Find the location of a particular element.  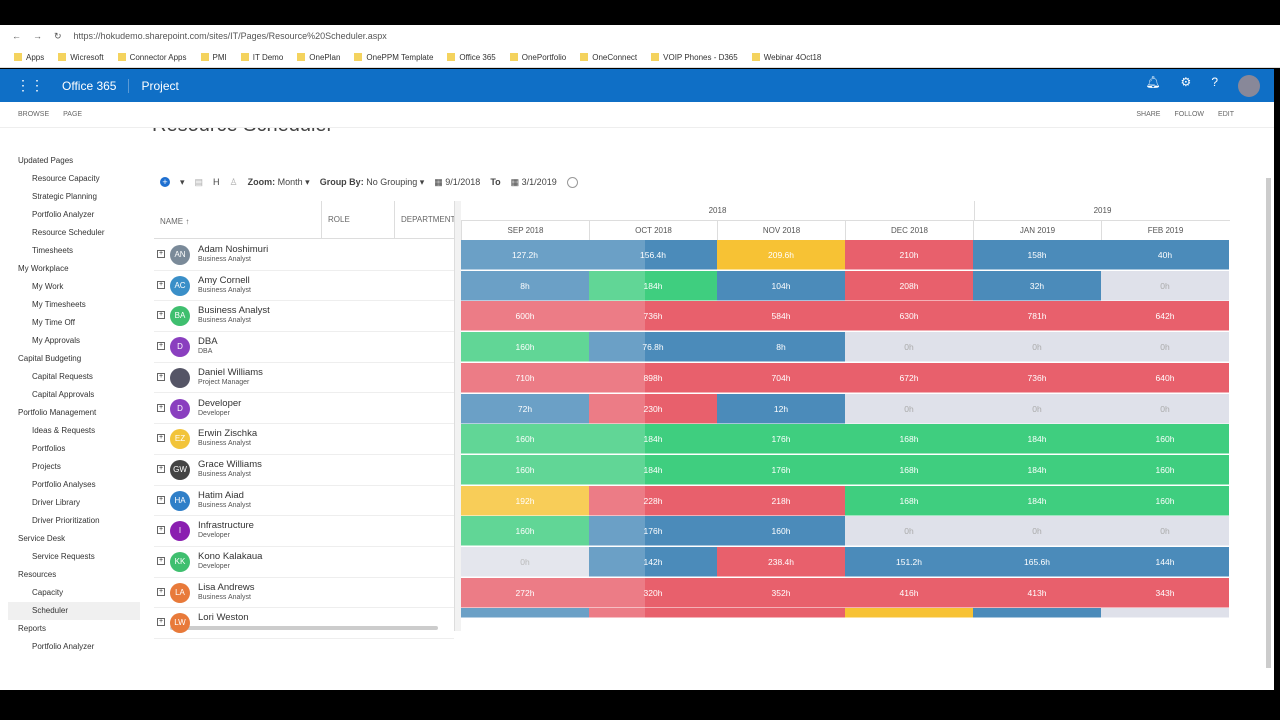

allocation-cell: 40h is located at coordinates (1165, 255).